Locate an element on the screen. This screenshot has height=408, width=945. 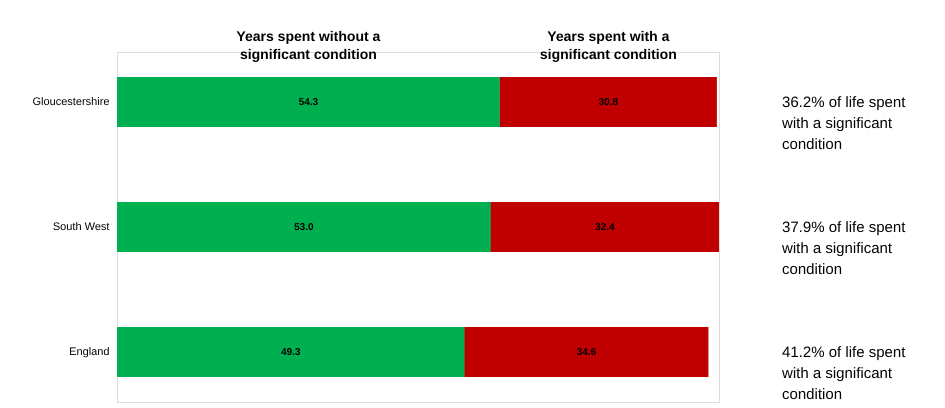
y-tick-label: England is located at coordinates (89, 352).